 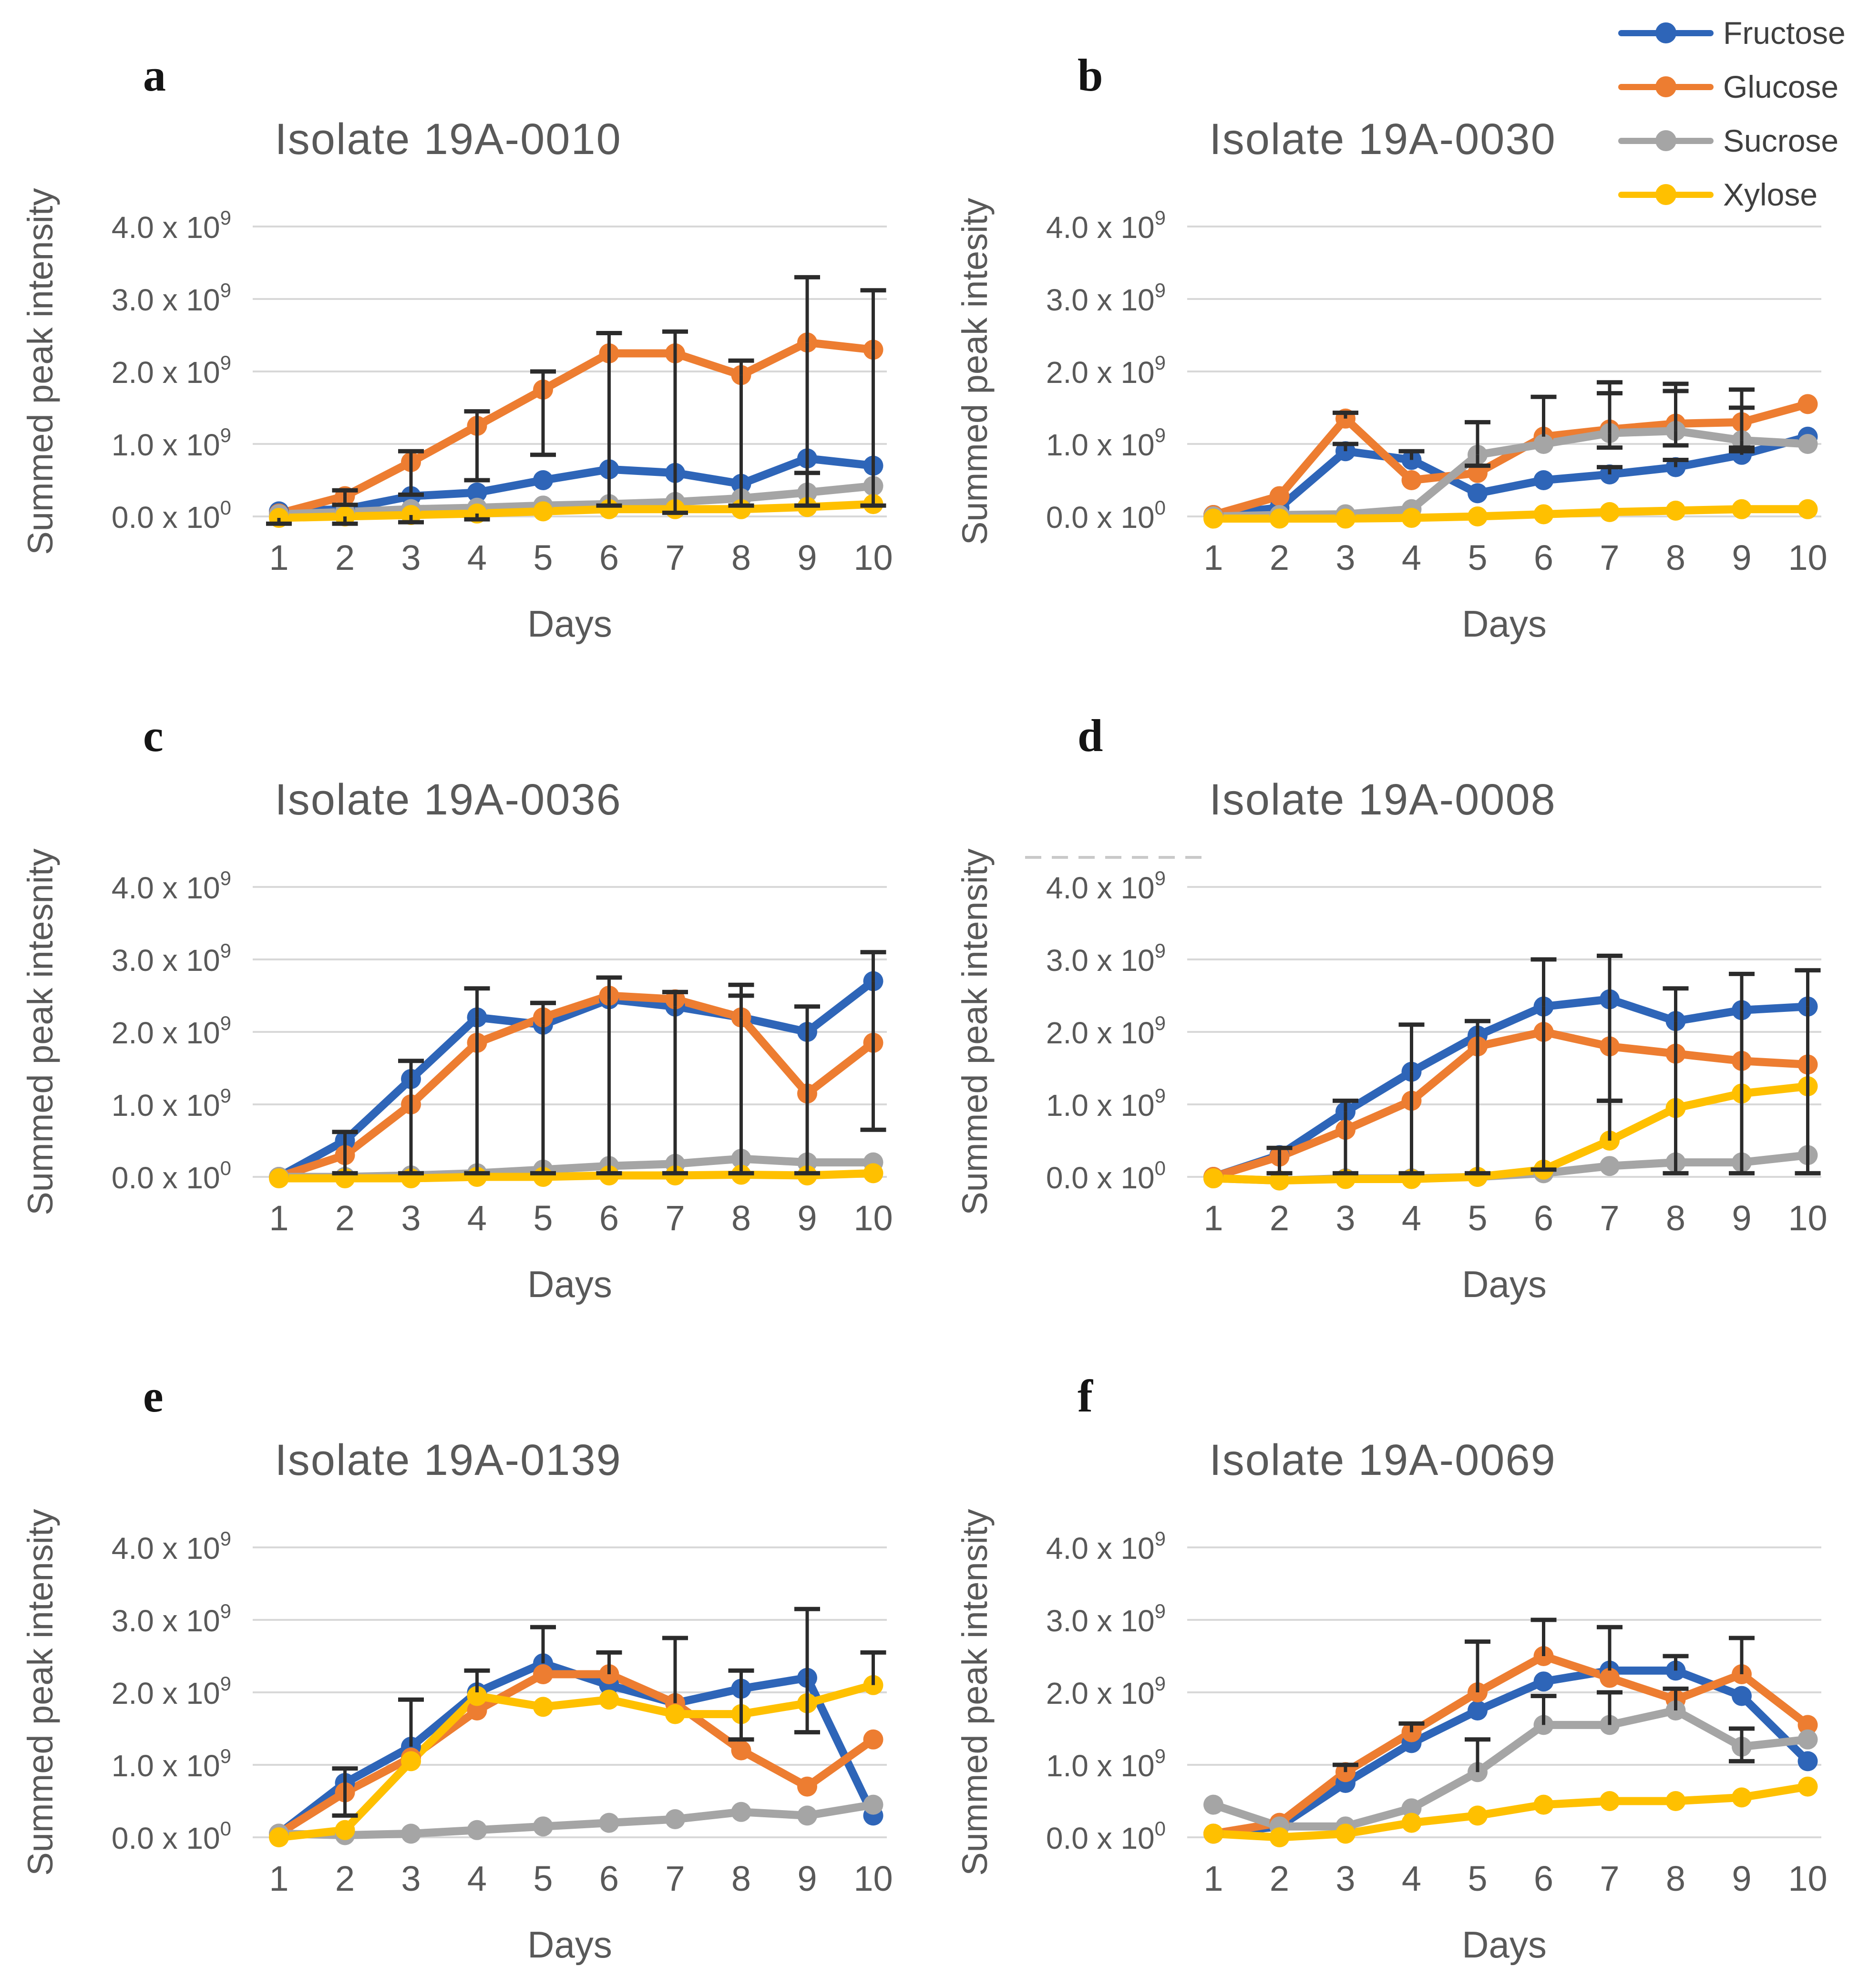 I want to click on panel-letter-e: e, so click(x=153, y=1395).